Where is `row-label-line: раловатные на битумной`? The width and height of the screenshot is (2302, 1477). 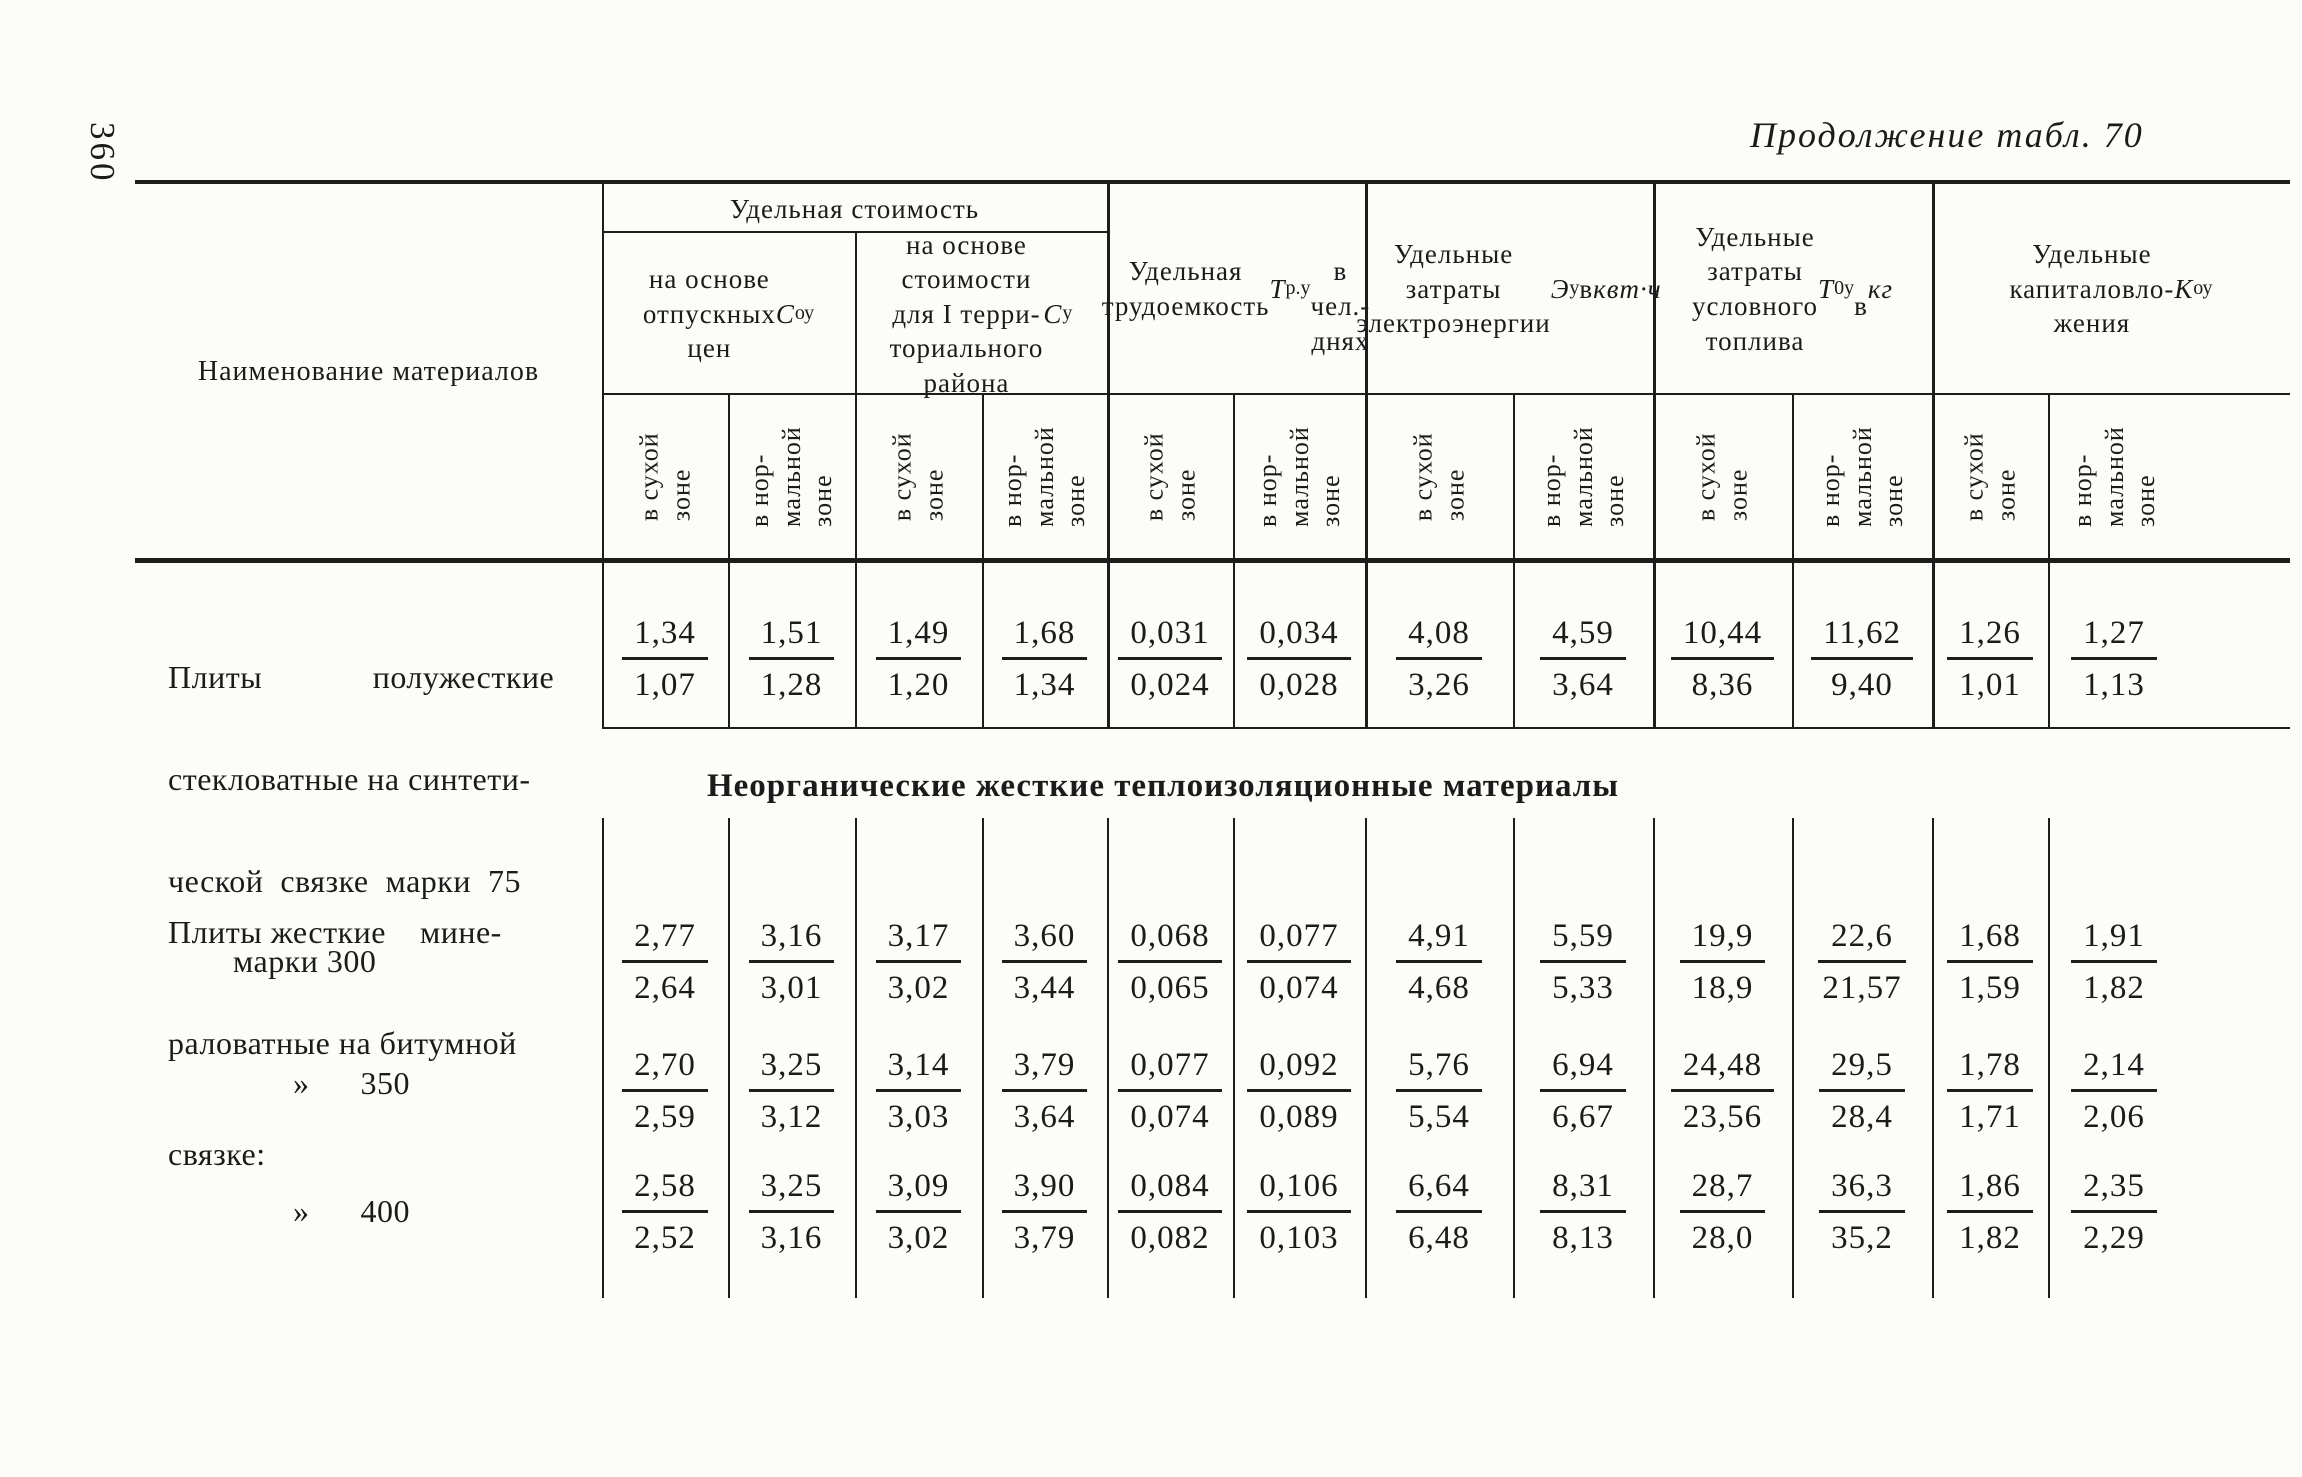 row-label-line: раловатные на битумной is located at coordinates (342, 1043).